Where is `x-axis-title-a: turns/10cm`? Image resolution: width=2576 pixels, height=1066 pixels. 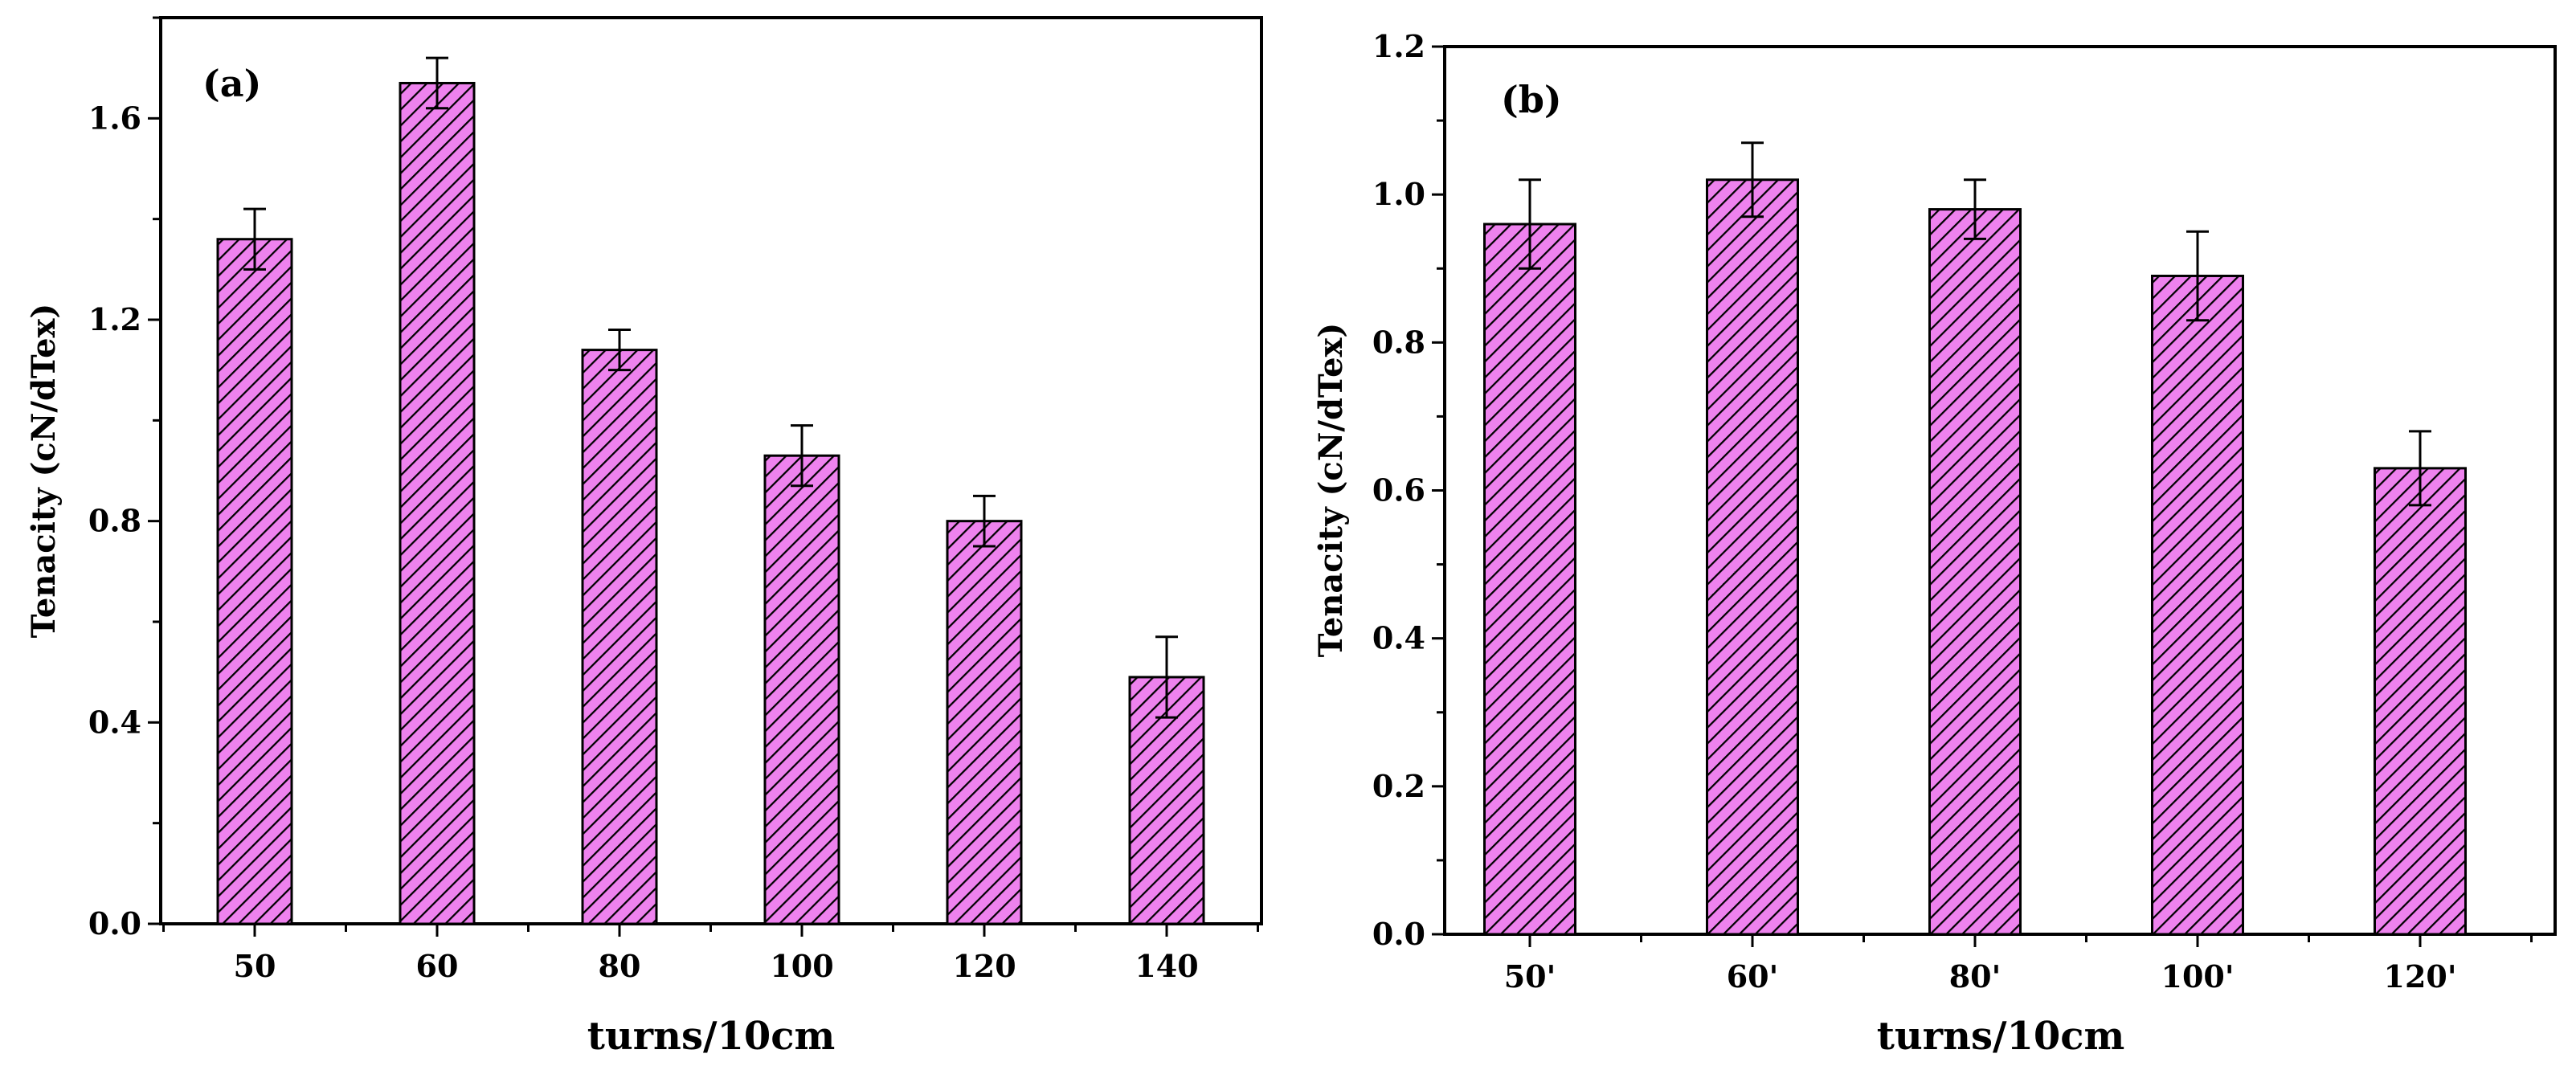 x-axis-title-a: turns/10cm is located at coordinates (711, 1036).